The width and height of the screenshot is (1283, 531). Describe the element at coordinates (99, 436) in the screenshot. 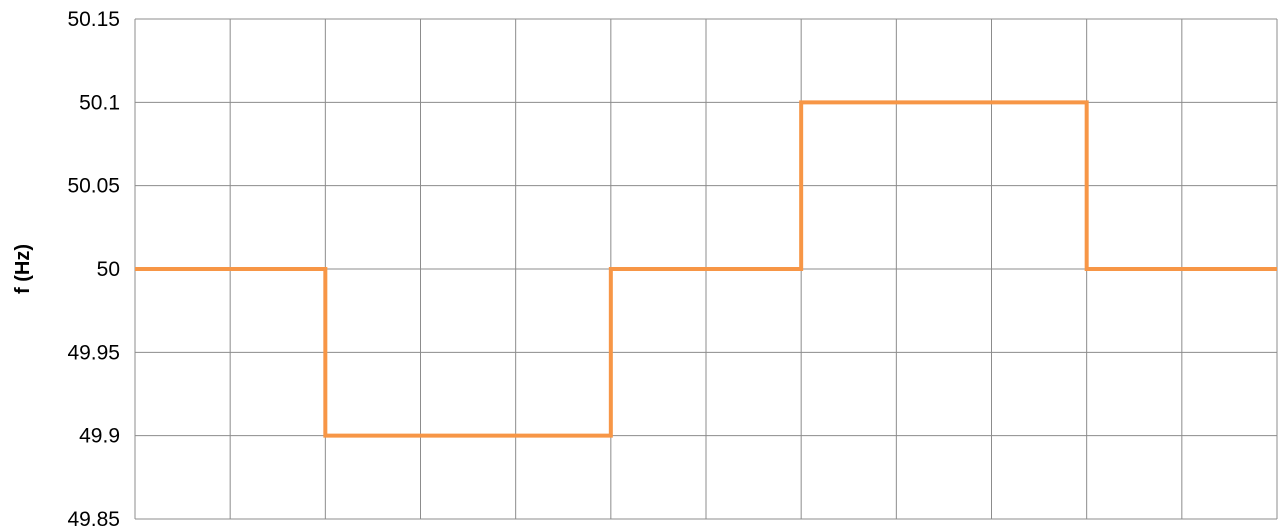

I see `y-tick-label: 49.9` at that location.